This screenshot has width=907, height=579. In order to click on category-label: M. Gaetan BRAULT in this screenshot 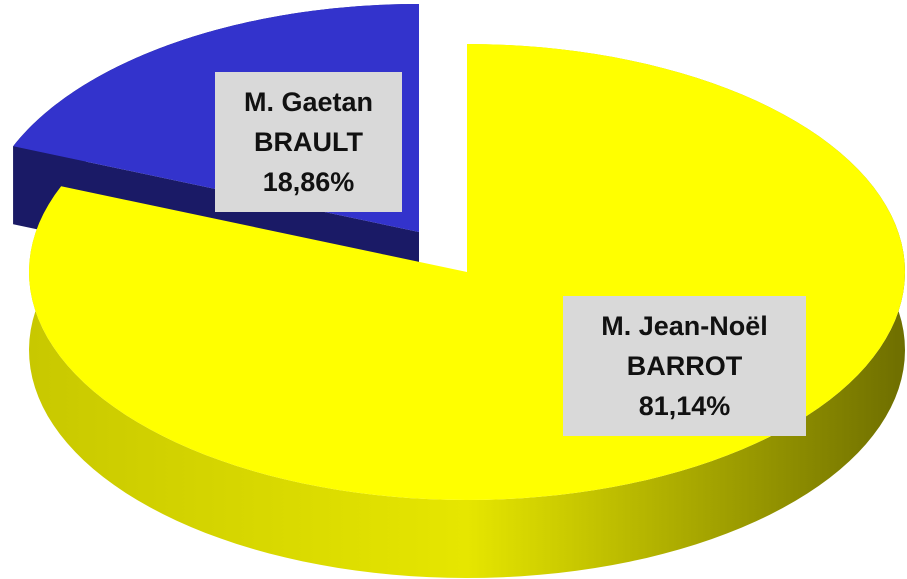, I will do `click(308, 122)`.